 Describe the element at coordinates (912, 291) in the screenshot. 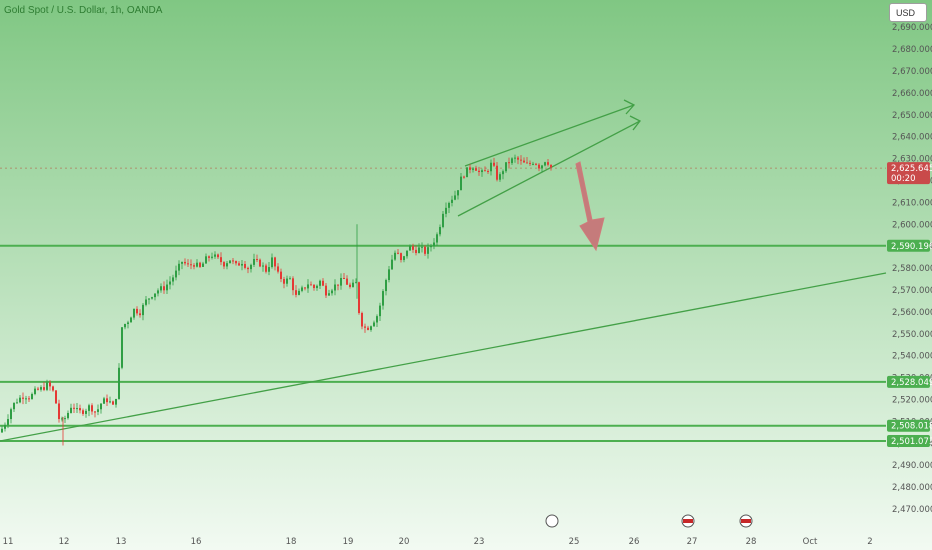

I see `y-tick-label: 2,570.000` at that location.